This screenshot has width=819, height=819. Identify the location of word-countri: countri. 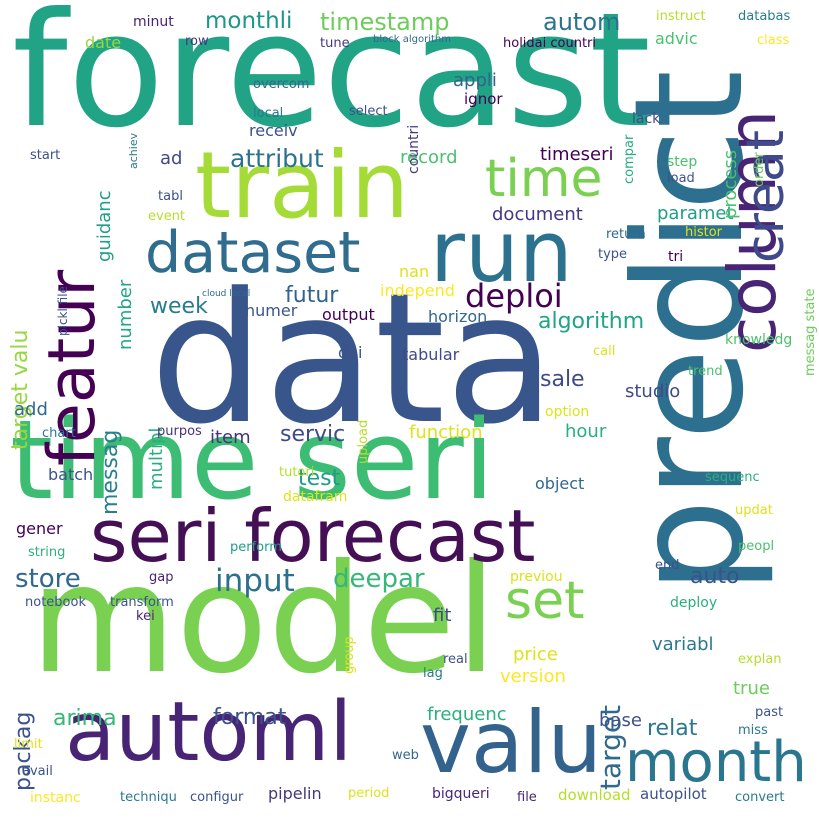
(414, 149).